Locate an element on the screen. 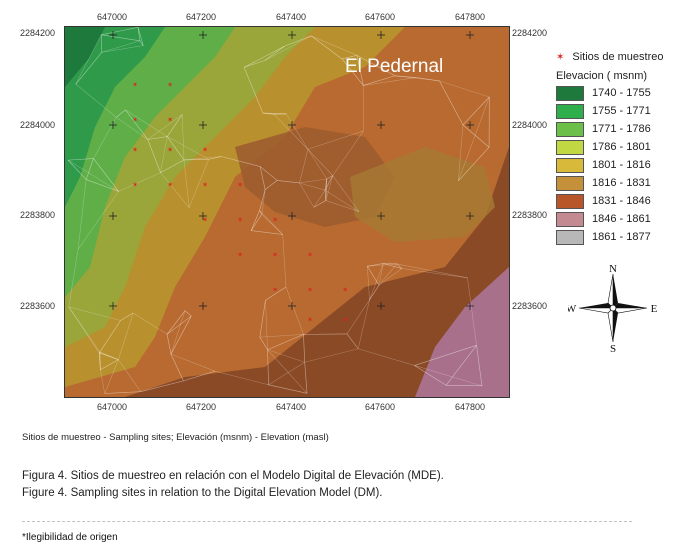 Image resolution: width=686 pixels, height=553 pixels. compass-w: W is located at coordinates (572, 309).